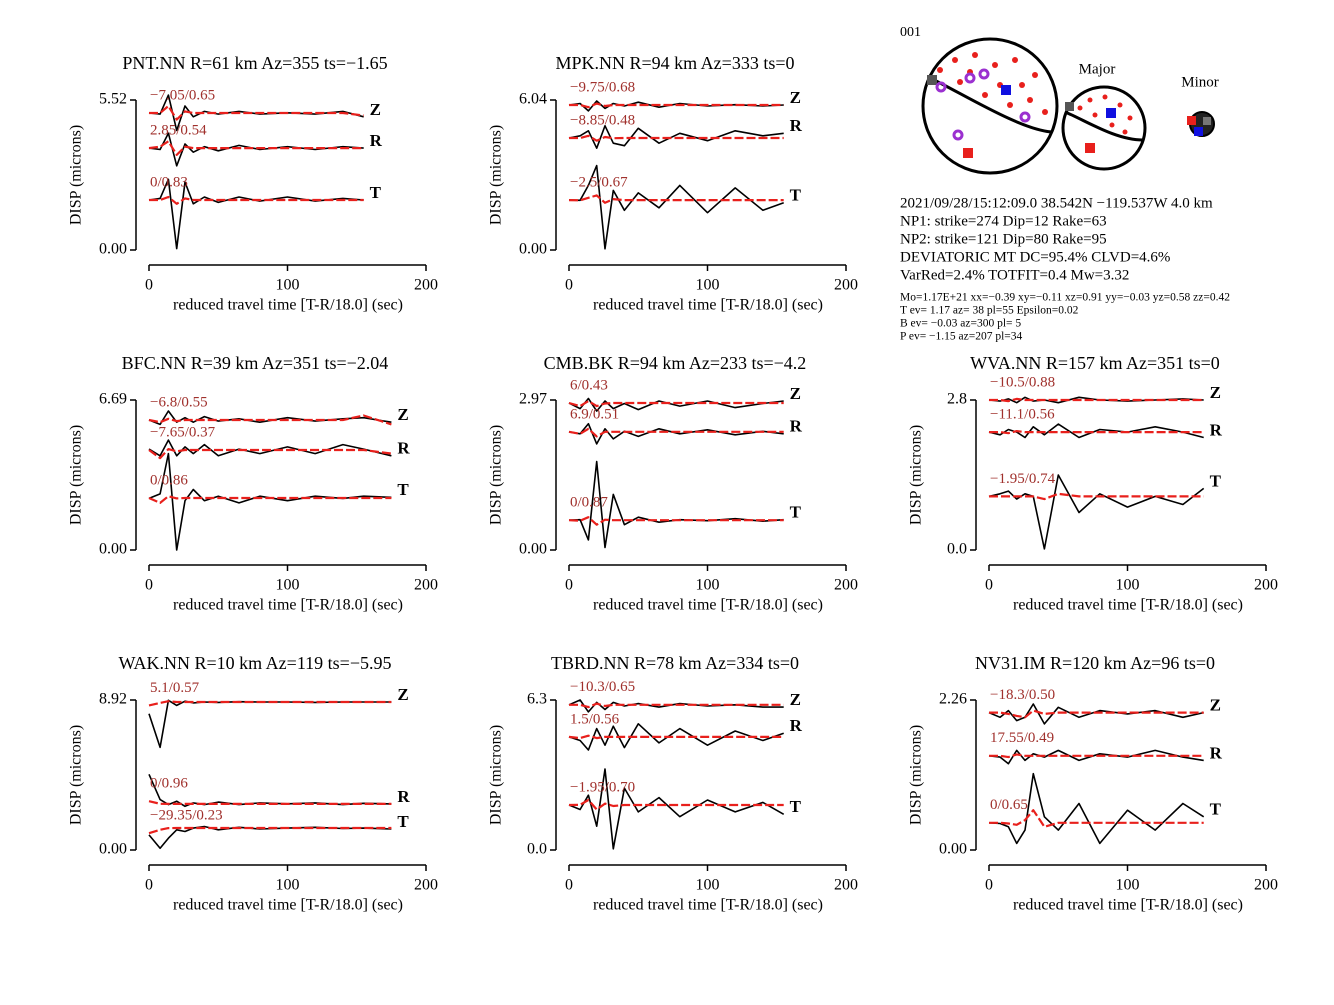 The image size is (1334, 1005). Describe the element at coordinates (255, 363) in the screenshot. I see `panel-title: BFC.NN R=39 km Az=351 ts=−2.04` at that location.